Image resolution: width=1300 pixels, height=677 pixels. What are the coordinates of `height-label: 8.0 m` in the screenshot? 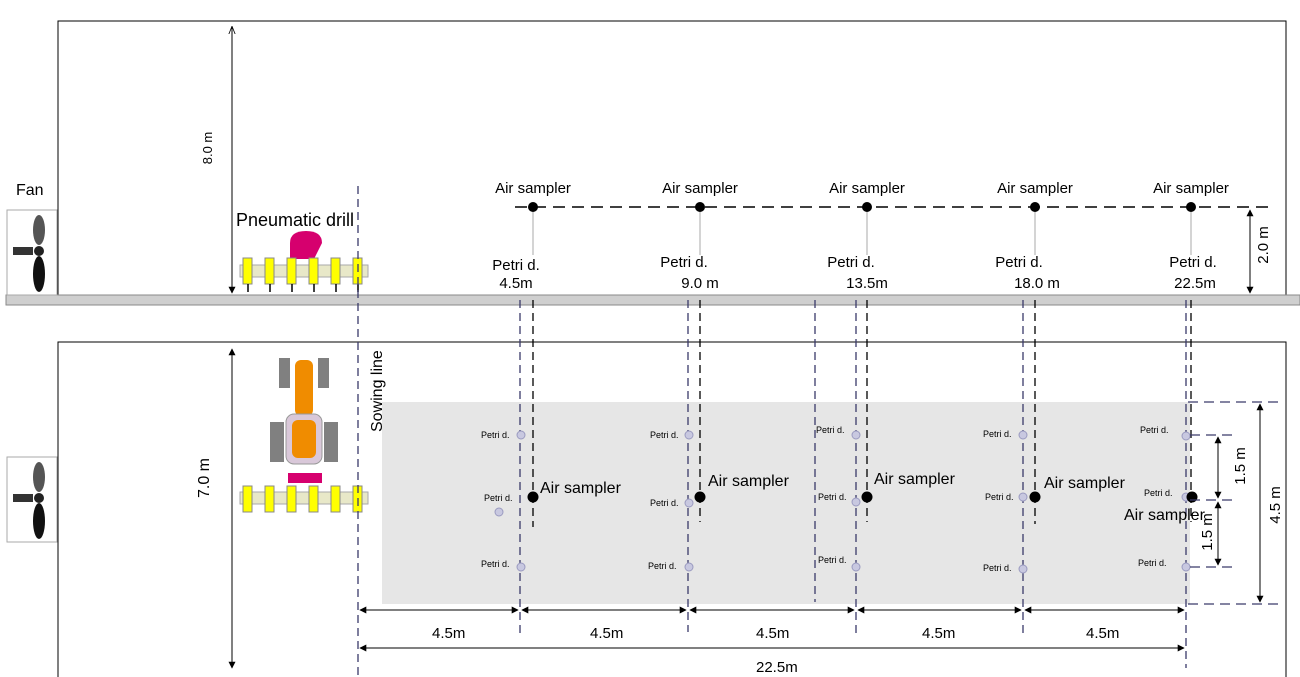 It's located at (207, 148).